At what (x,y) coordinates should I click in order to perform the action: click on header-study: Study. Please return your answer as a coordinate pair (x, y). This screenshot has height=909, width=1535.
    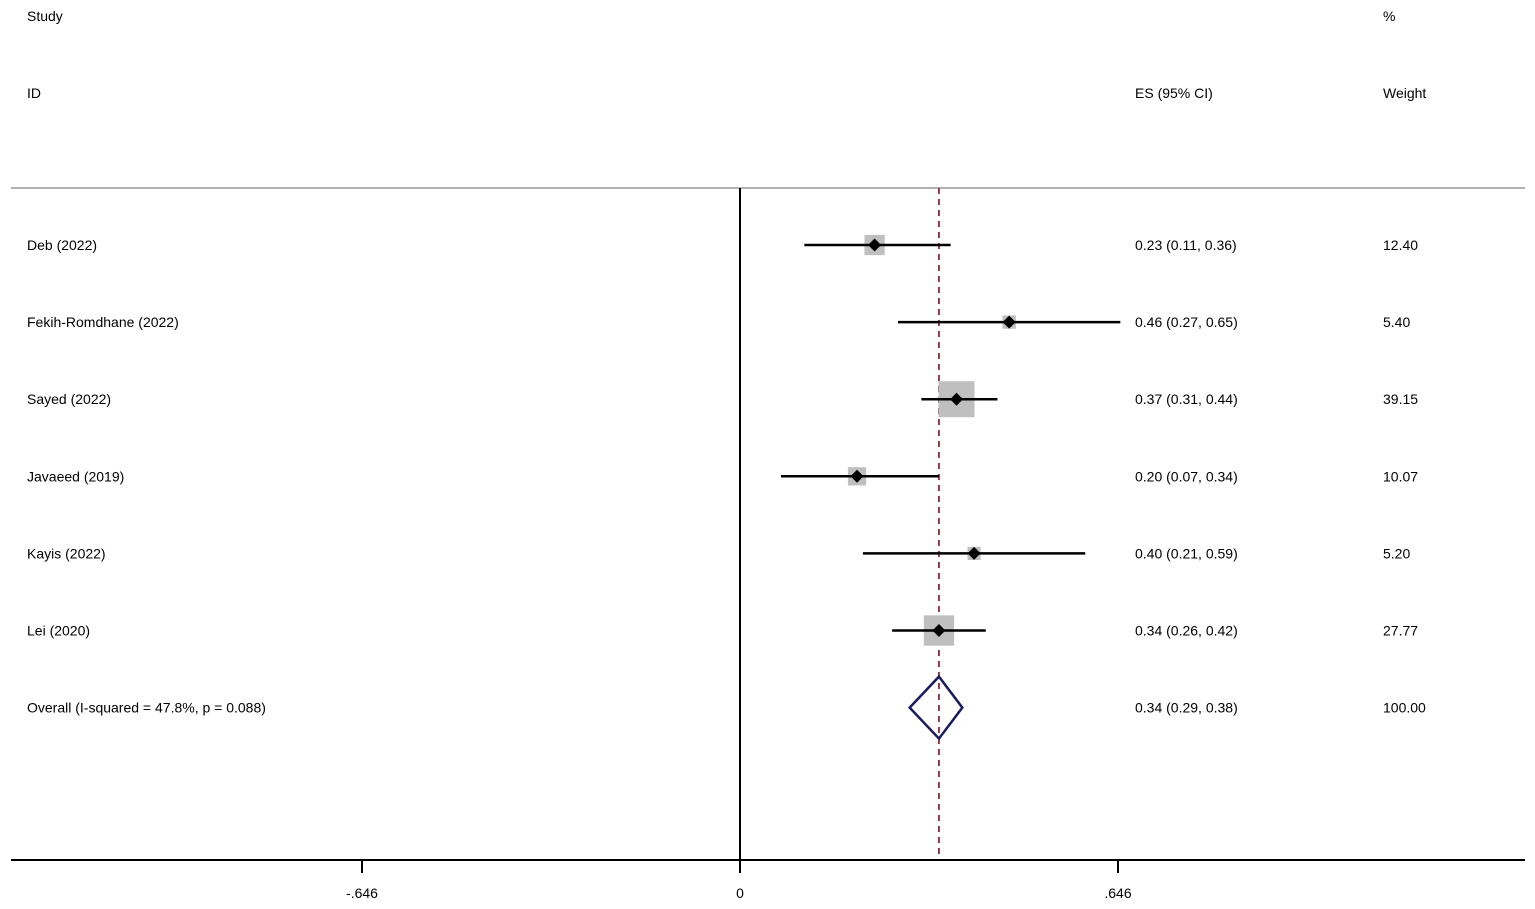
    Looking at the image, I should click on (45, 16).